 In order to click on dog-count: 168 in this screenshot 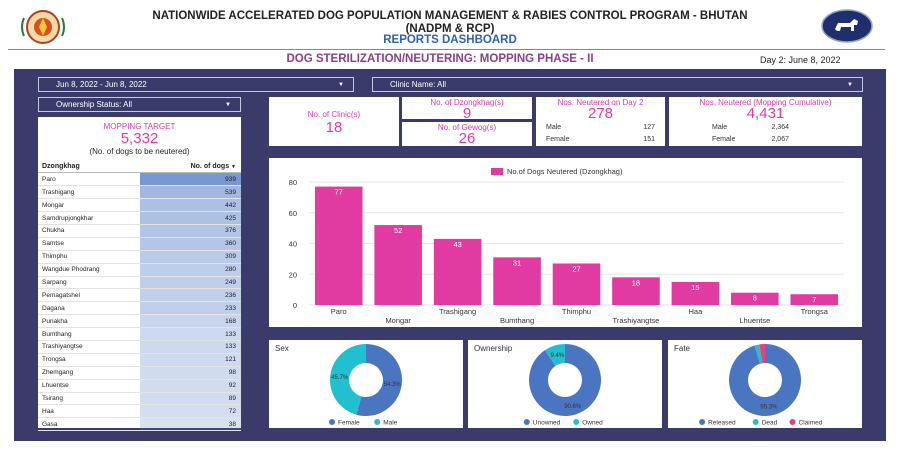, I will do `click(190, 321)`.